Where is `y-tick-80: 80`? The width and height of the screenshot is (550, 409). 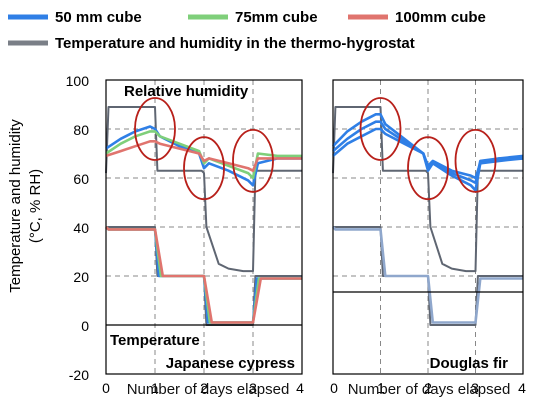
y-tick-80: 80 is located at coordinates (81, 130).